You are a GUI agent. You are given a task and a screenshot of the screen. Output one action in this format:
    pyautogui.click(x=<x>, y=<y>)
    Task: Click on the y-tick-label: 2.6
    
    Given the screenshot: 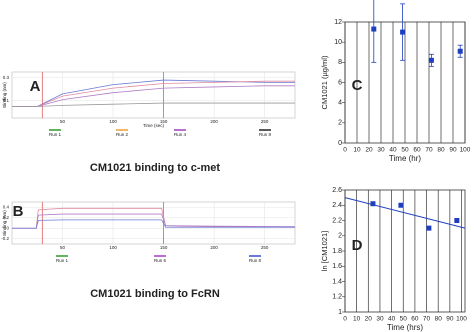 What is the action you would take?
    pyautogui.click(x=337, y=190)
    